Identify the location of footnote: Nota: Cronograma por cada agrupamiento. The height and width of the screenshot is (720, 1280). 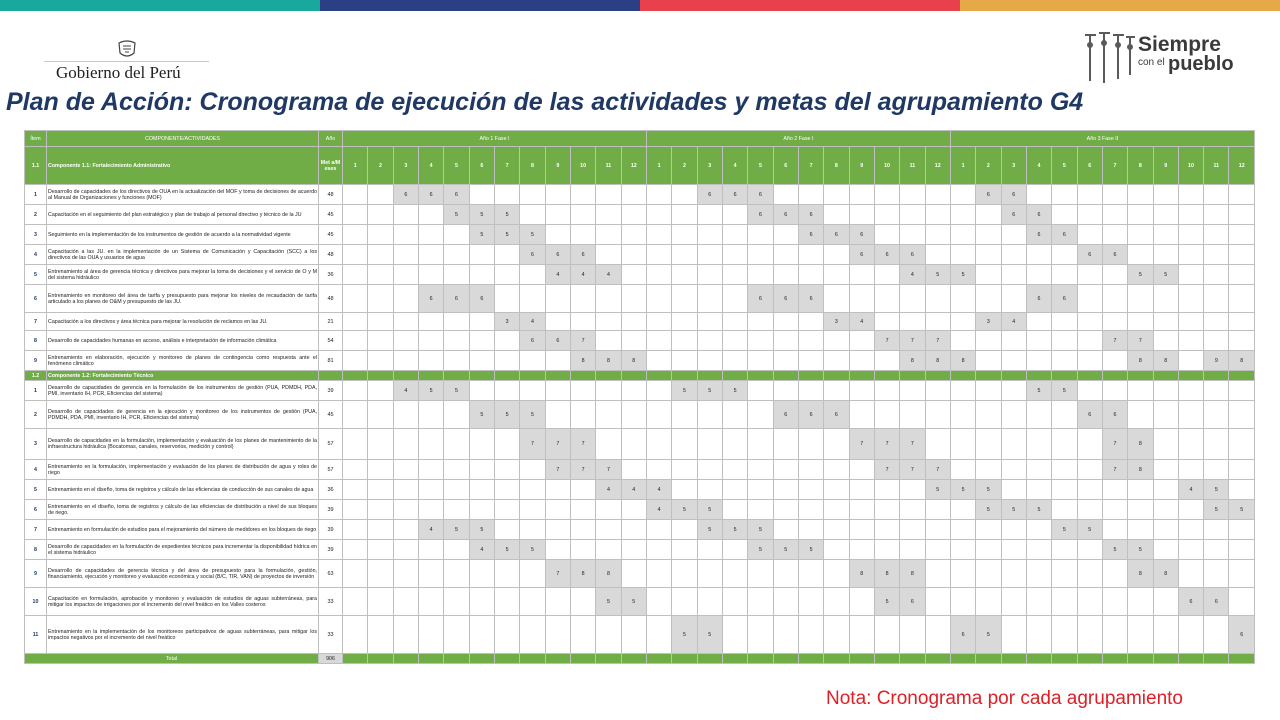
(1004, 698).